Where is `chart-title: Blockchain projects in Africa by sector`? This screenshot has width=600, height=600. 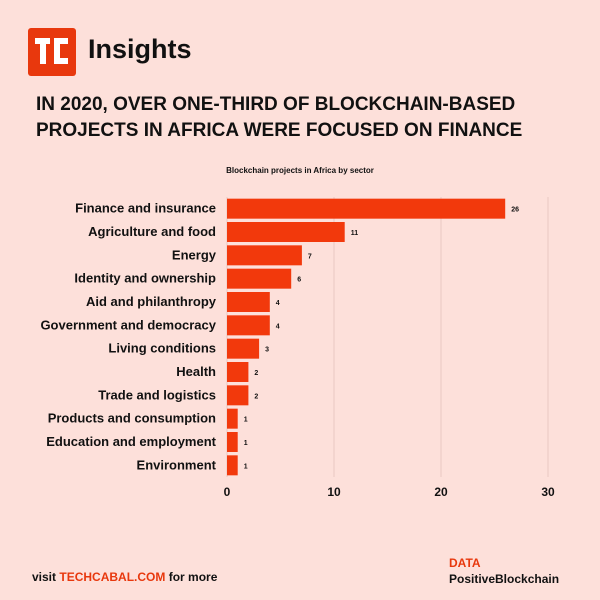 chart-title: Blockchain projects in Africa by sector is located at coordinates (300, 170).